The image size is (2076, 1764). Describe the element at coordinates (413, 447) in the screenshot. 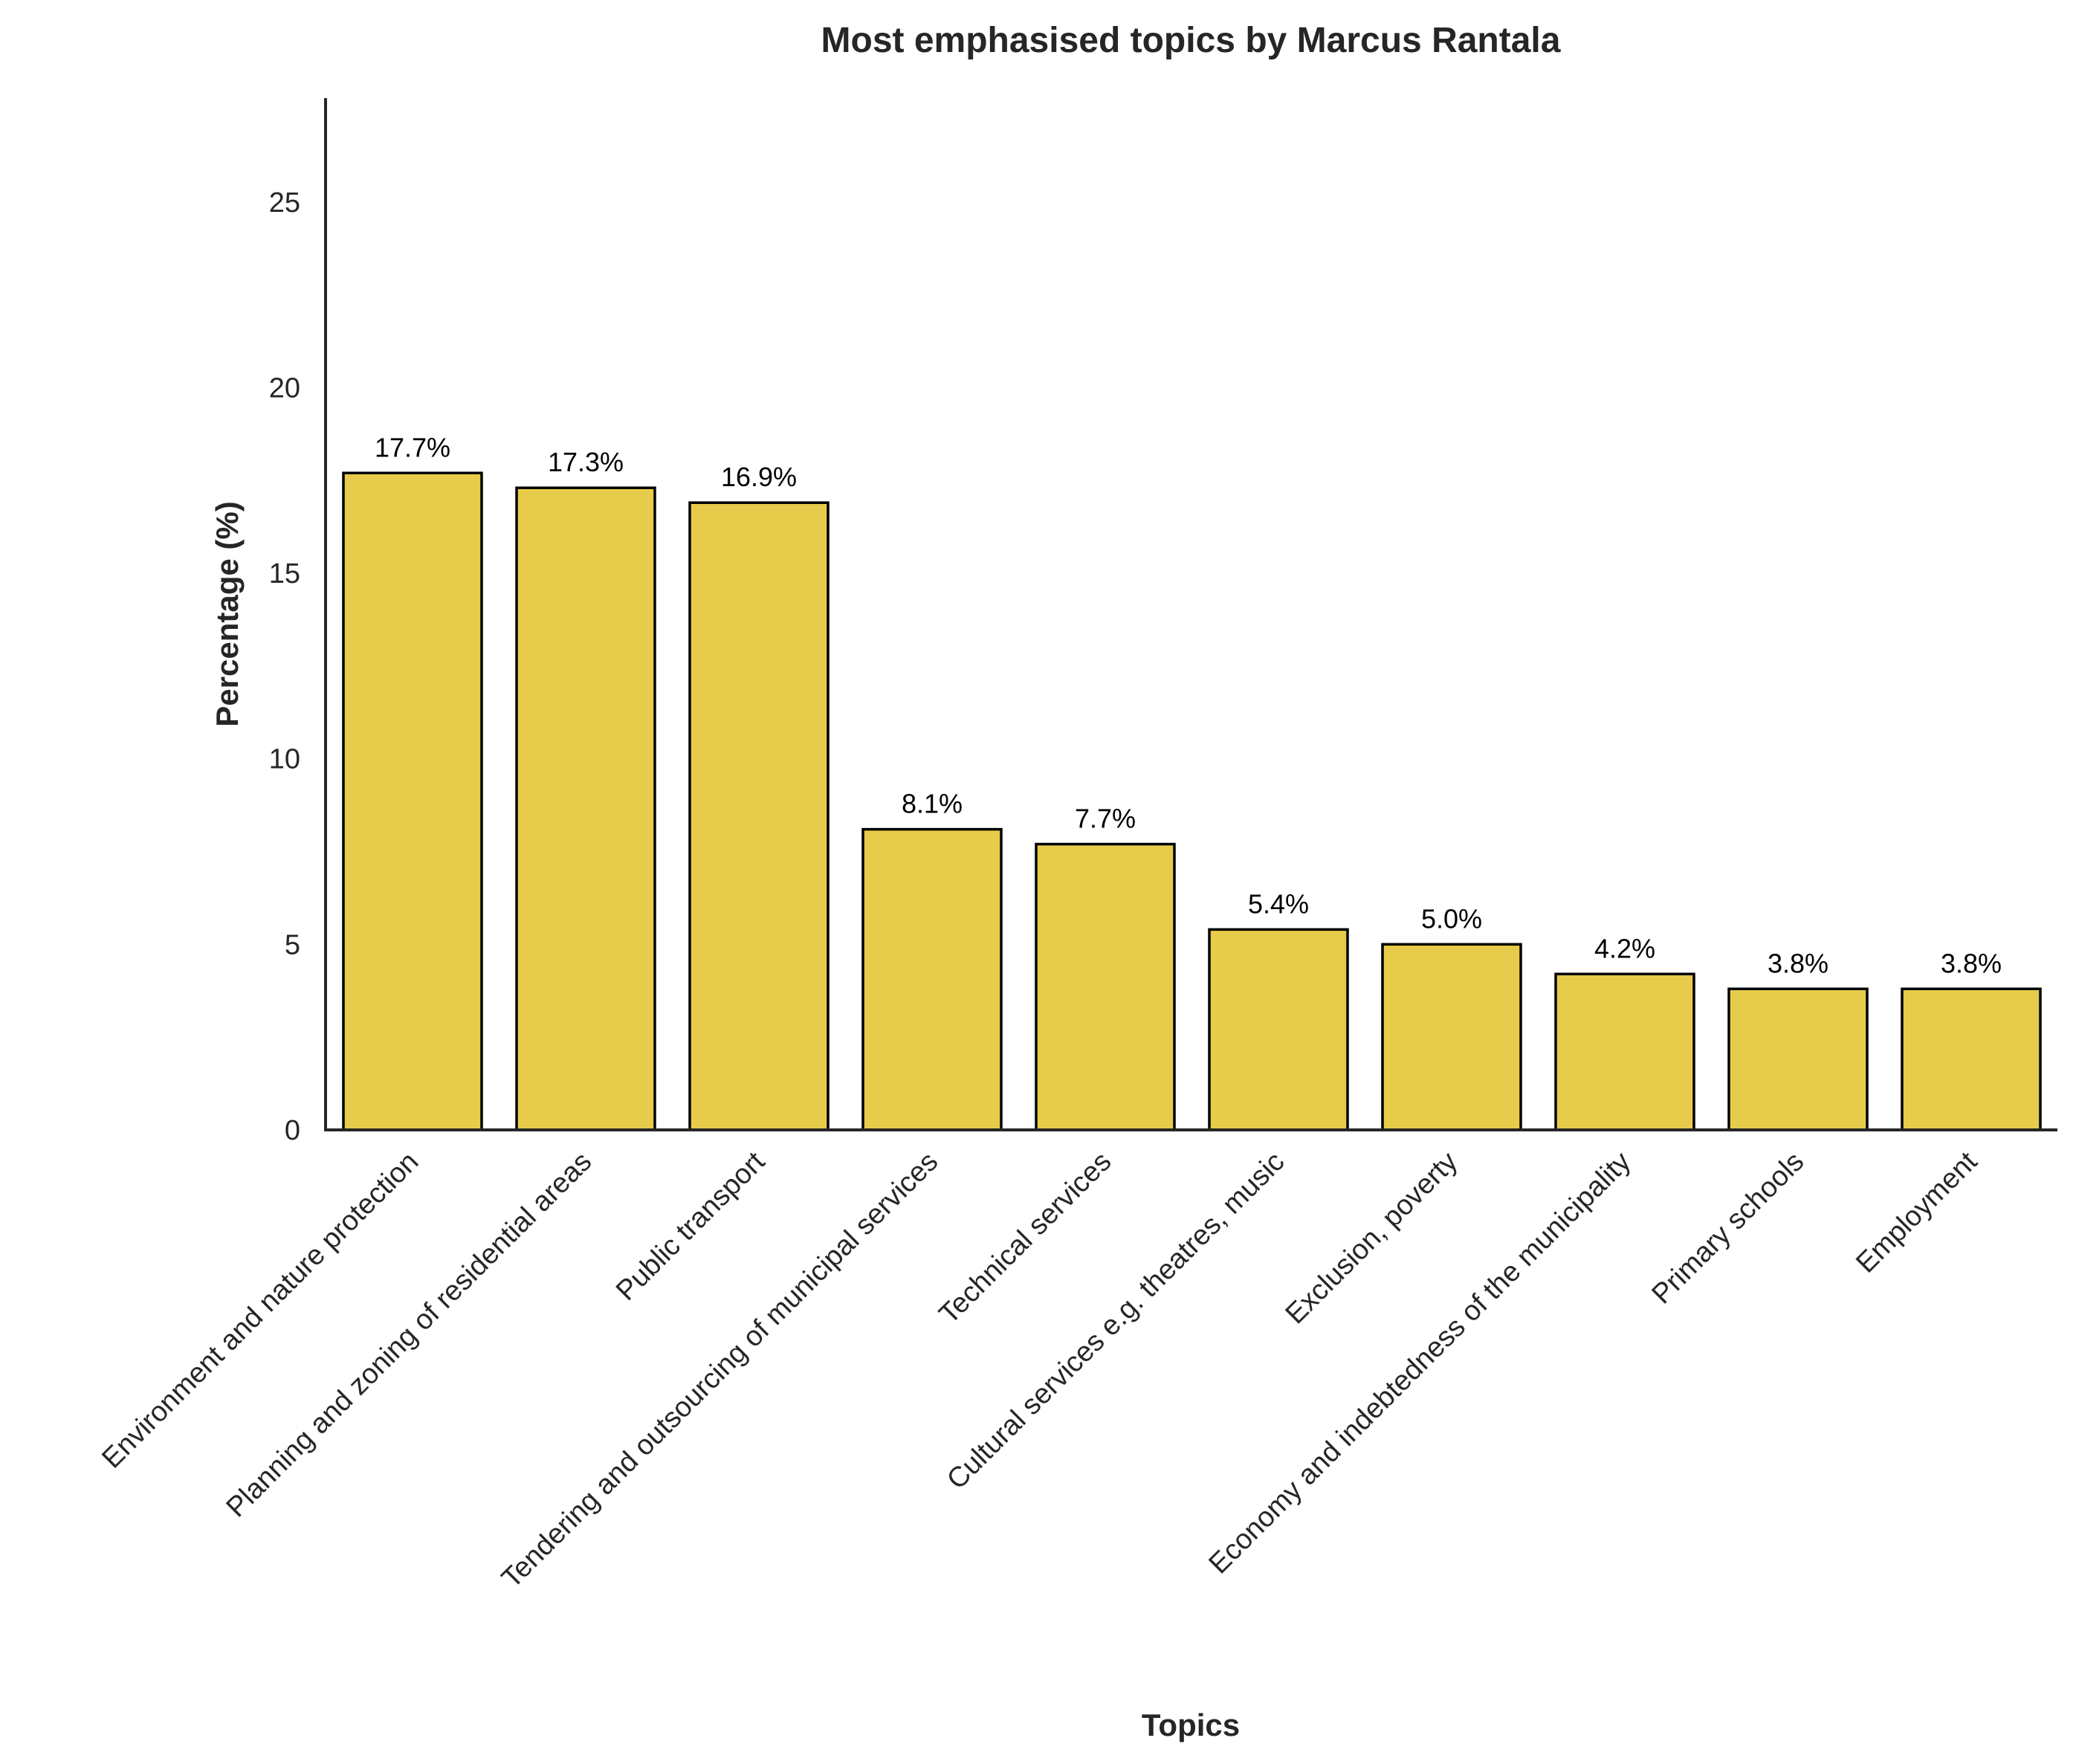

I see `data-label: 17.7%` at that location.